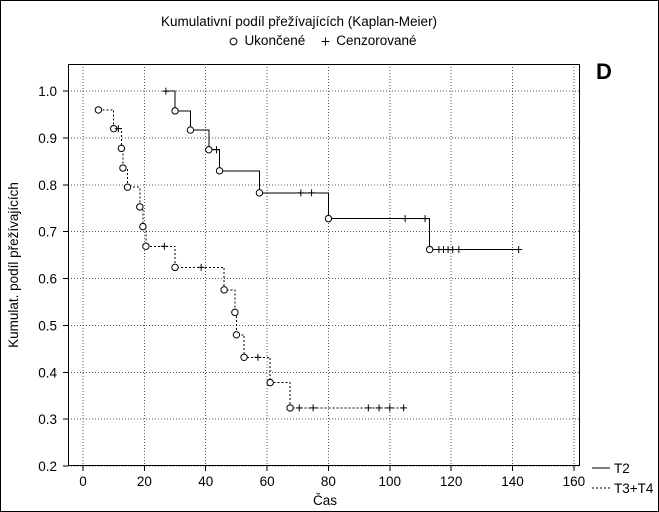 Image resolution: width=659 pixels, height=512 pixels. What do you see at coordinates (234, 41) in the screenshot?
I see `circle-marker-icon` at bounding box center [234, 41].